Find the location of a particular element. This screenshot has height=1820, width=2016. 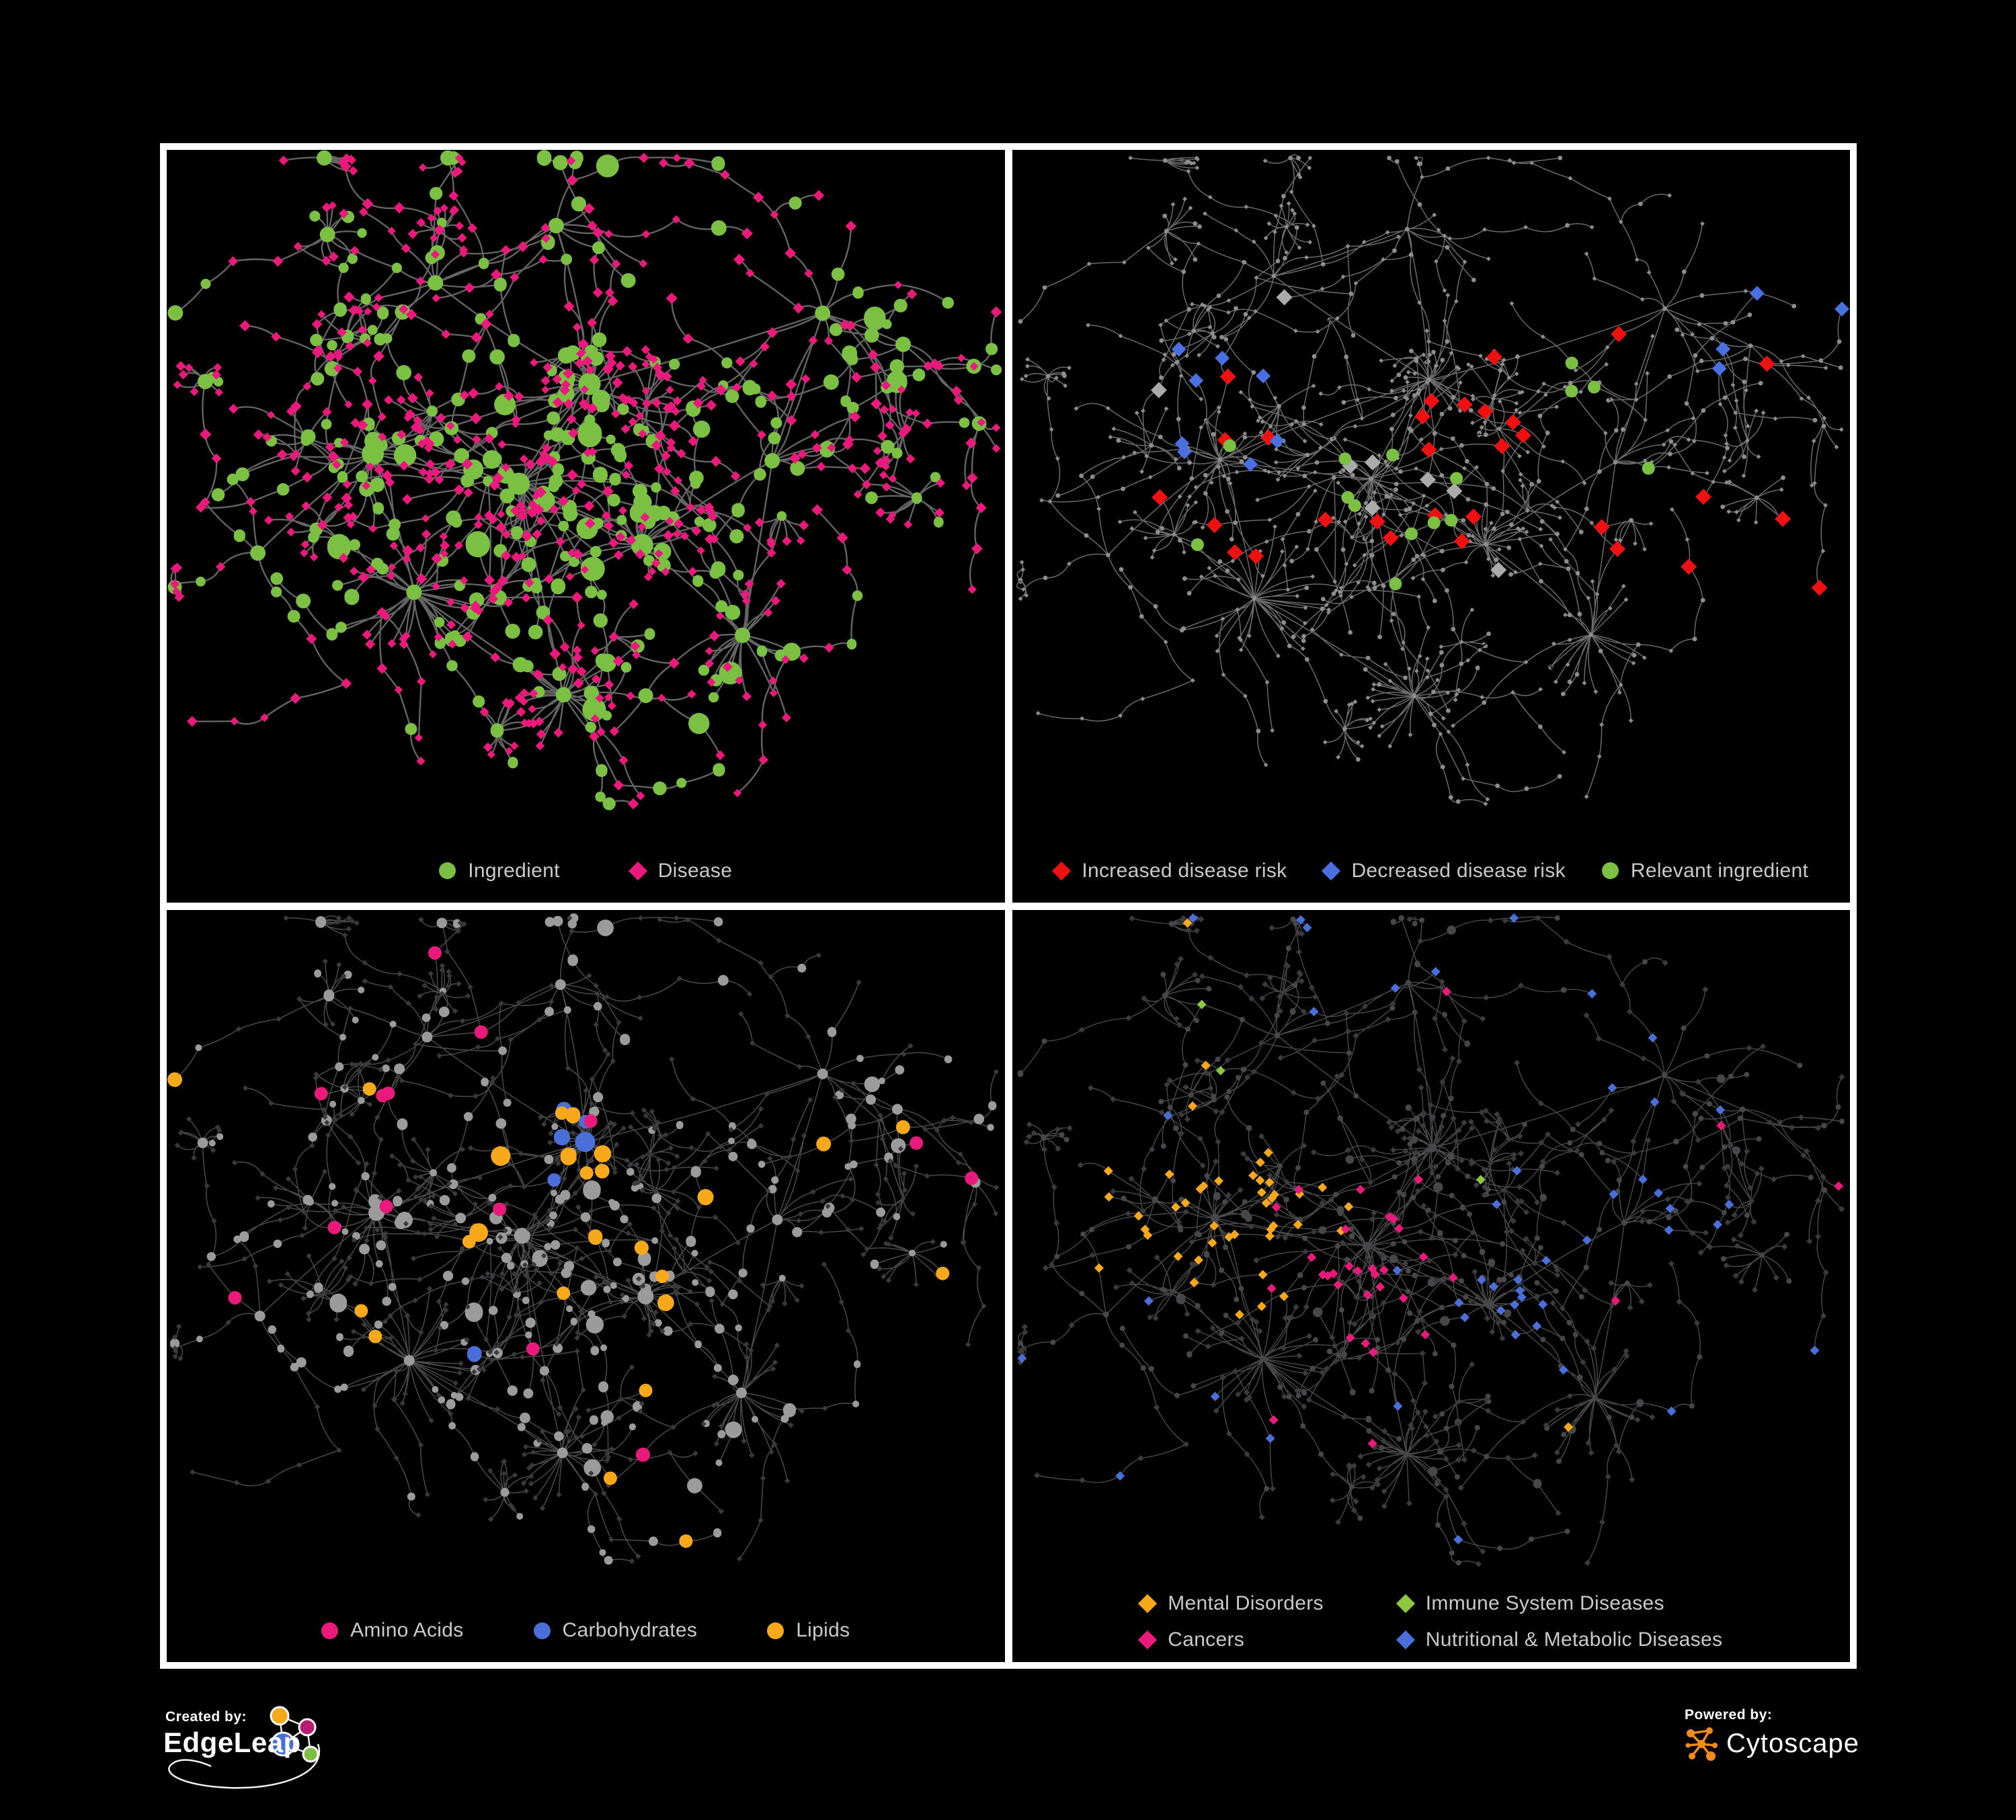

legend-label-ingredient: Ingredient is located at coordinates (514, 871).